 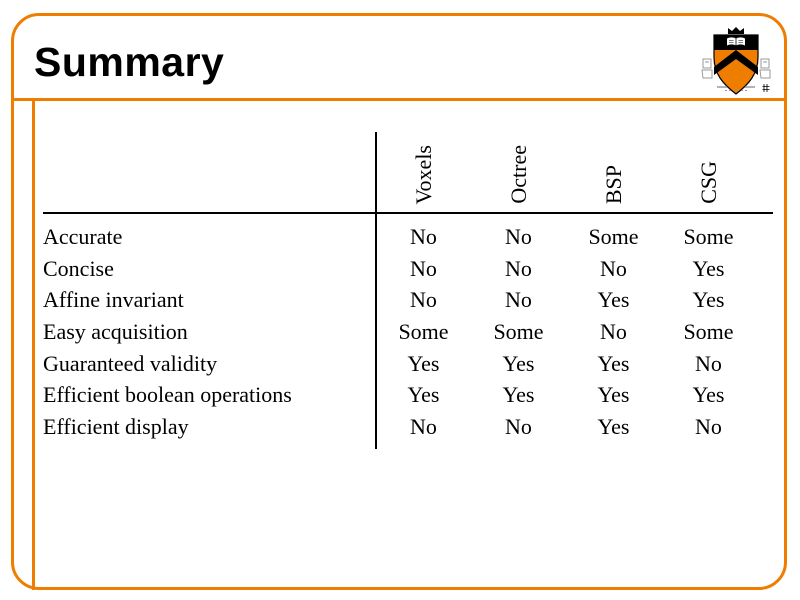 I want to click on table-row: Concise No No No Yes, so click(x=399, y=269).